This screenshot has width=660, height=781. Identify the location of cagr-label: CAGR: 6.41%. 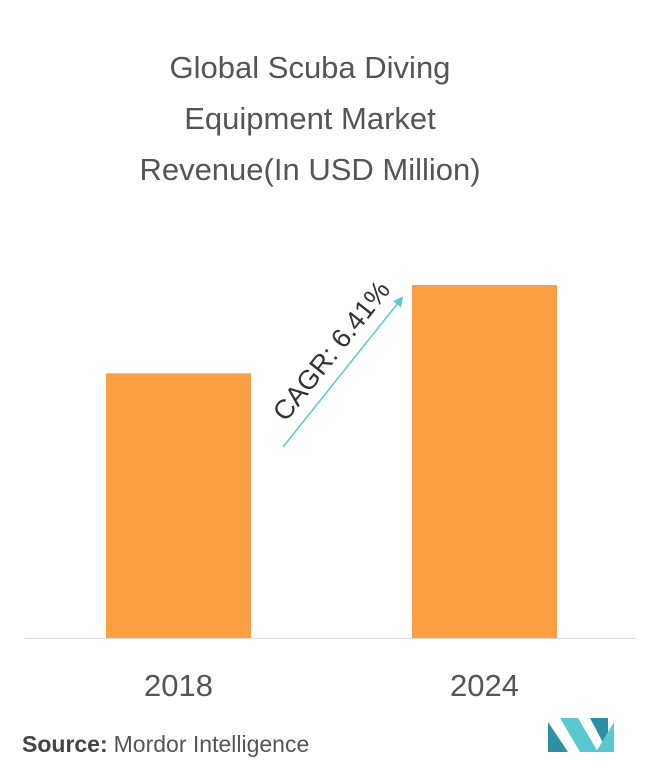
(331, 350).